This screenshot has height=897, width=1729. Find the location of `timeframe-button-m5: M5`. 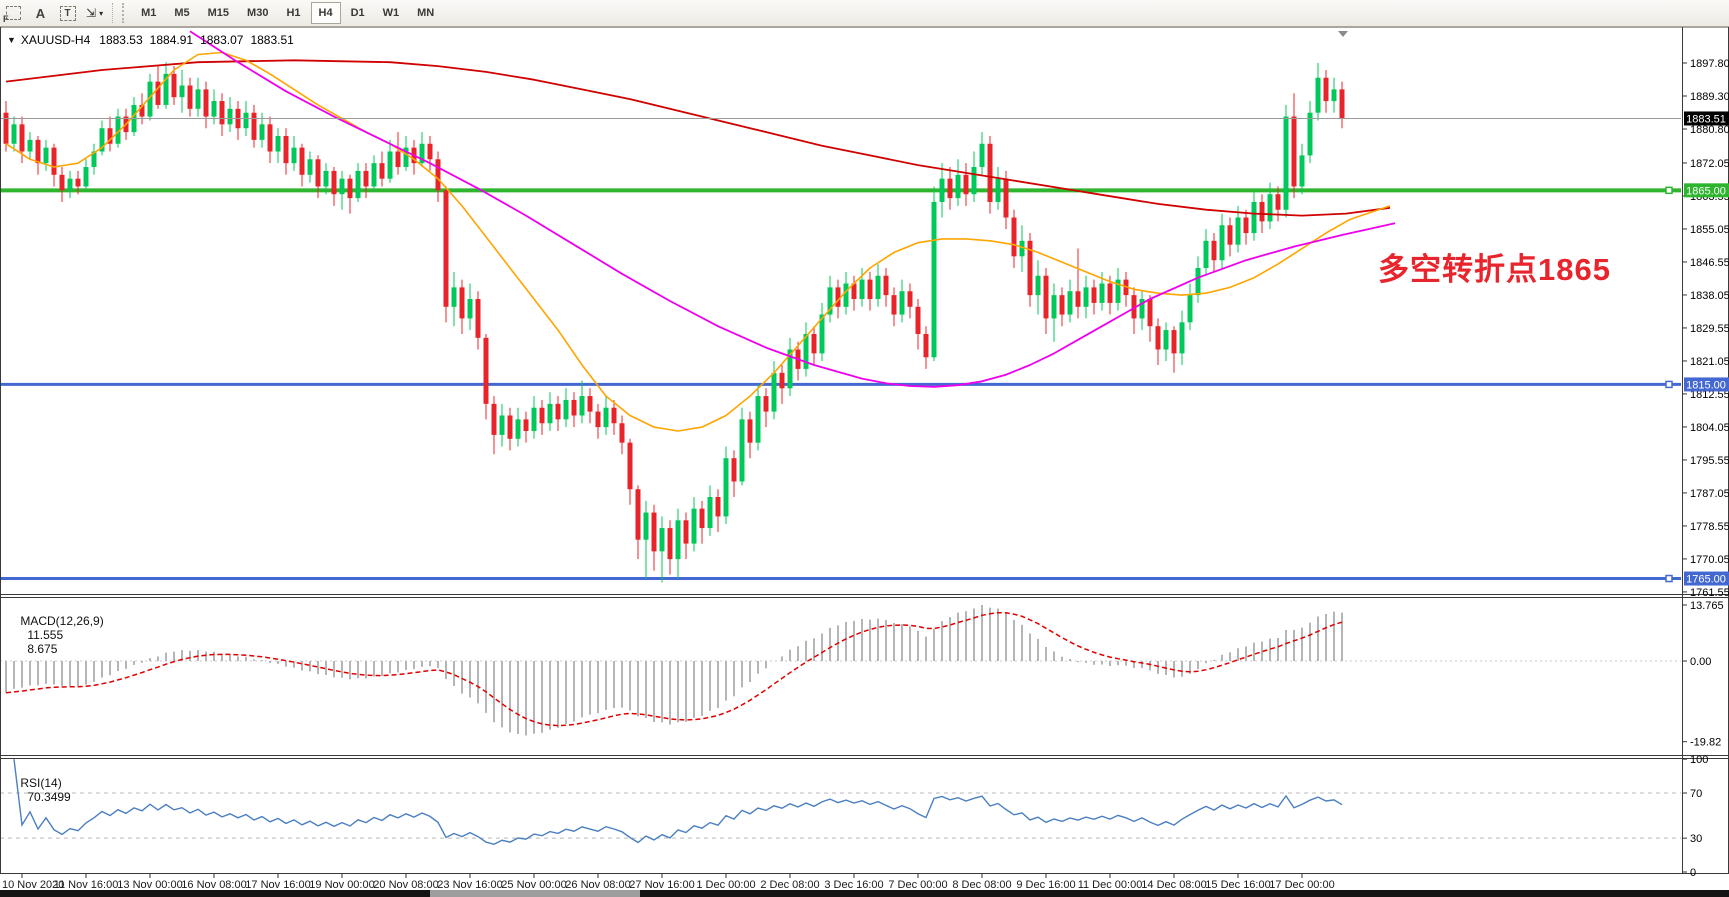

timeframe-button-m5: M5 is located at coordinates (181, 13).